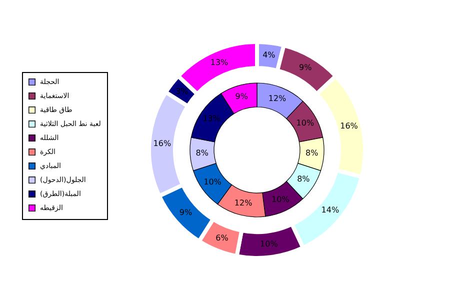 This screenshot has width=451, height=291. What do you see at coordinates (269, 55) in the screenshot?
I see `data-label: 4%` at bounding box center [269, 55].